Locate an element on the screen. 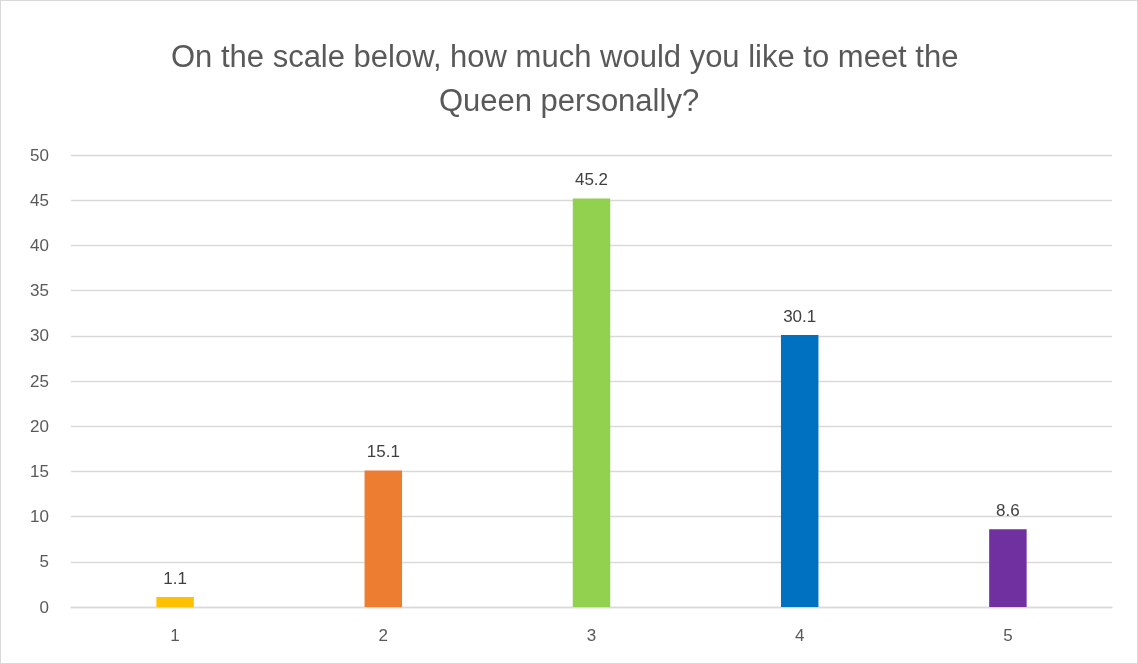 The width and height of the screenshot is (1138, 664). x-tick-label: 1 is located at coordinates (175, 635).